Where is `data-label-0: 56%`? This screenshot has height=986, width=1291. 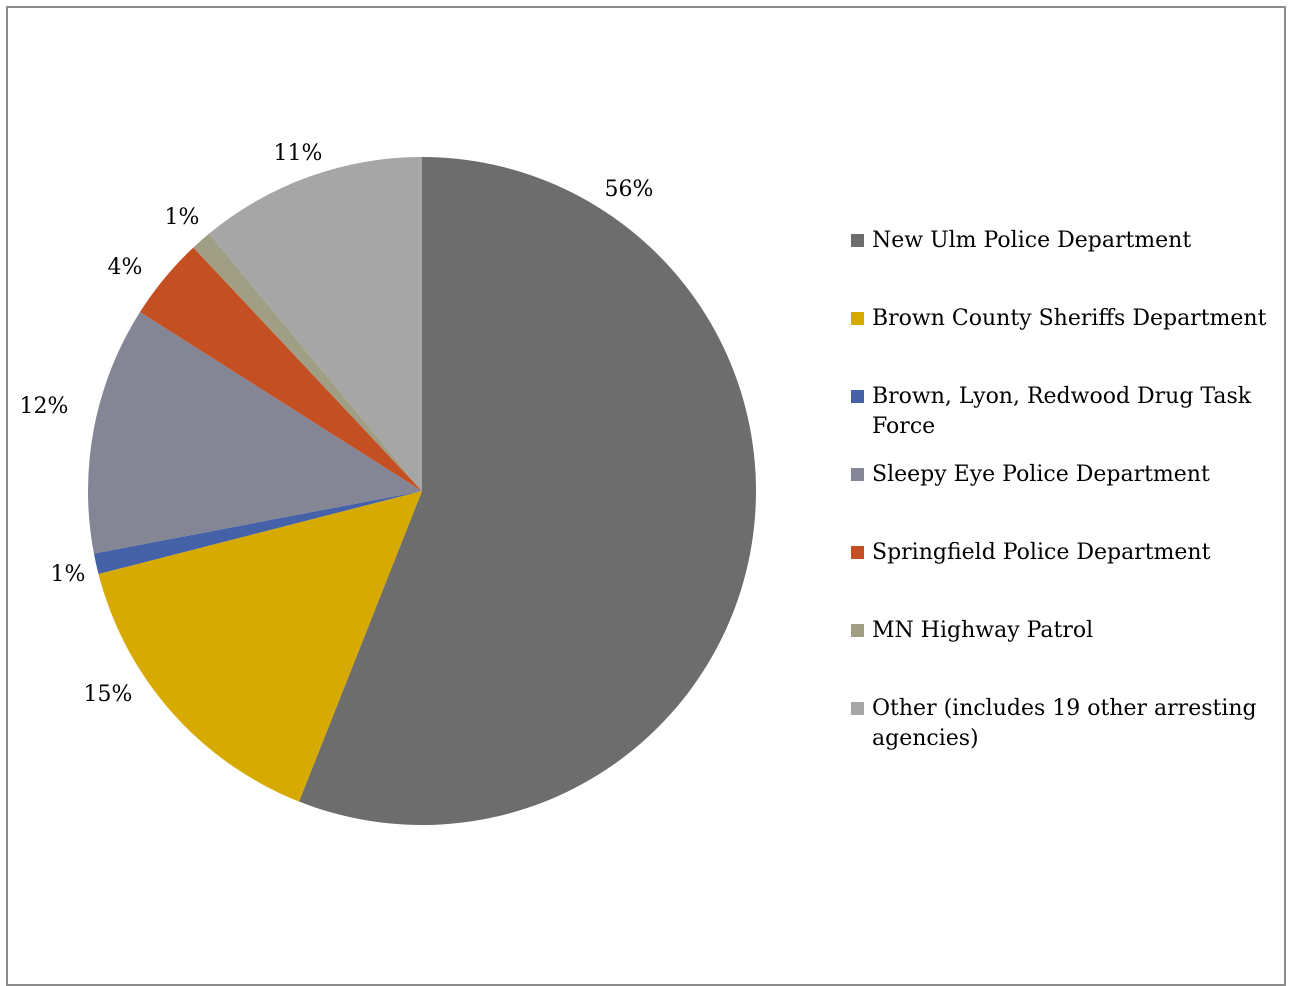
data-label-0: 56% is located at coordinates (629, 189).